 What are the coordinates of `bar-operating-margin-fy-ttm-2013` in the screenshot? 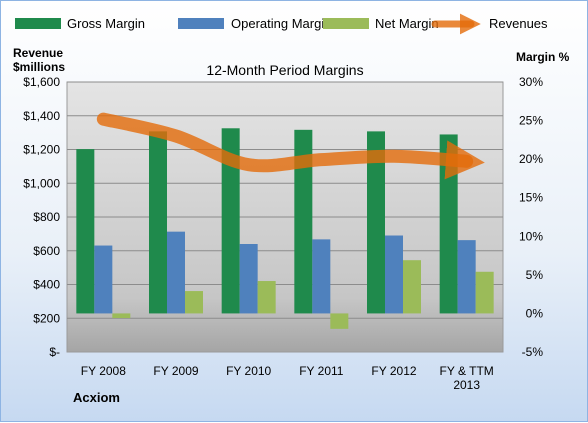 It's located at (466, 277).